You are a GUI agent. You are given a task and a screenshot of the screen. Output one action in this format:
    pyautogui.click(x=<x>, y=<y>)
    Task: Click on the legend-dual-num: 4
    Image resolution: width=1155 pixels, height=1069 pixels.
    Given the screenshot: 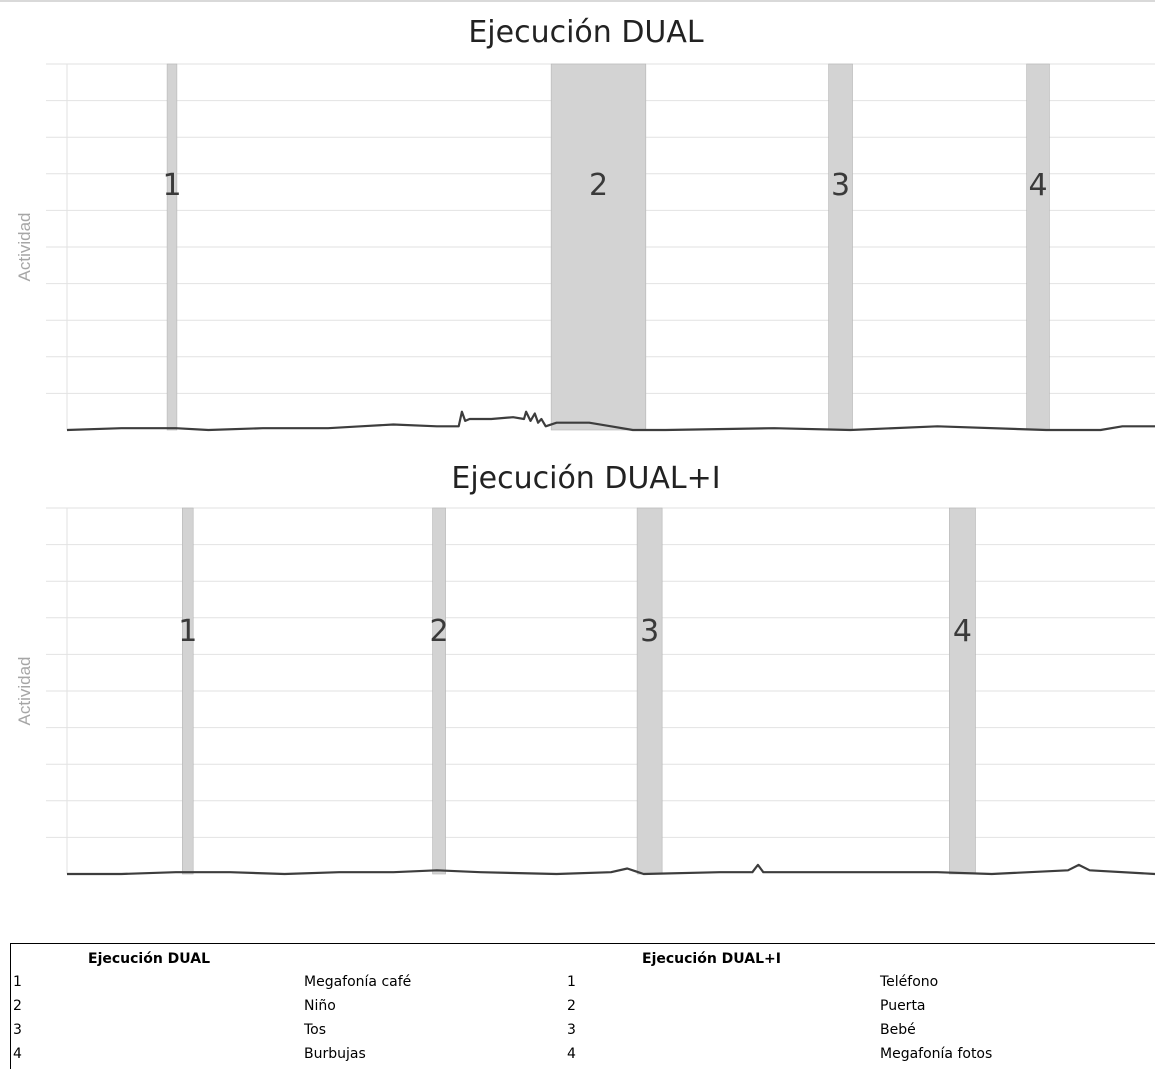 What is the action you would take?
    pyautogui.click(x=17, y=1054)
    